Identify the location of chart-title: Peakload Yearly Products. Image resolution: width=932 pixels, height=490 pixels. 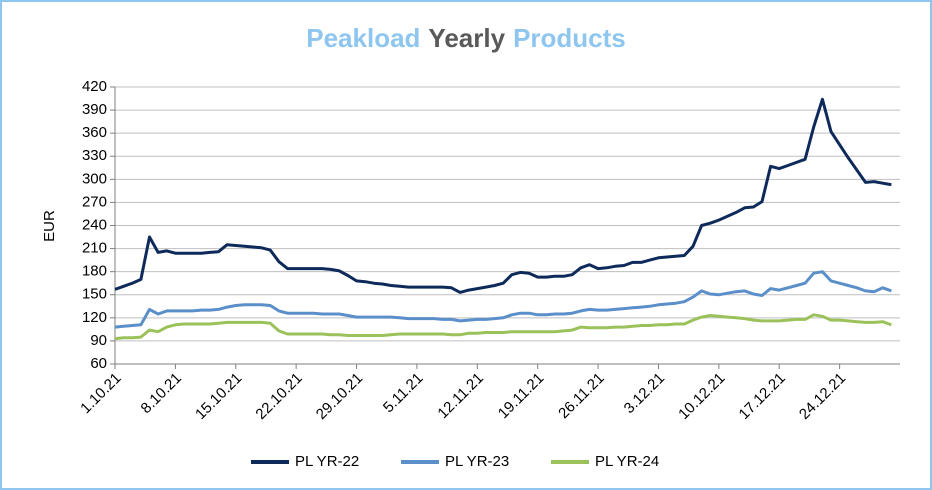
(466, 38).